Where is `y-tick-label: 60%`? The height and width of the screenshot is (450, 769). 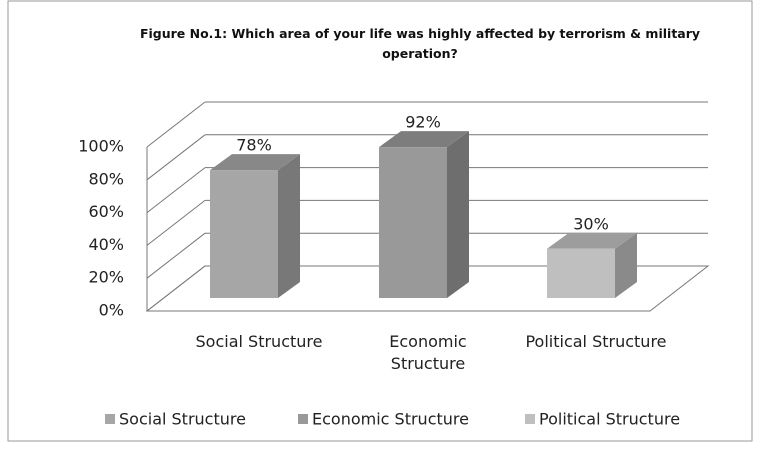
y-tick-label: 60% is located at coordinates (106, 211).